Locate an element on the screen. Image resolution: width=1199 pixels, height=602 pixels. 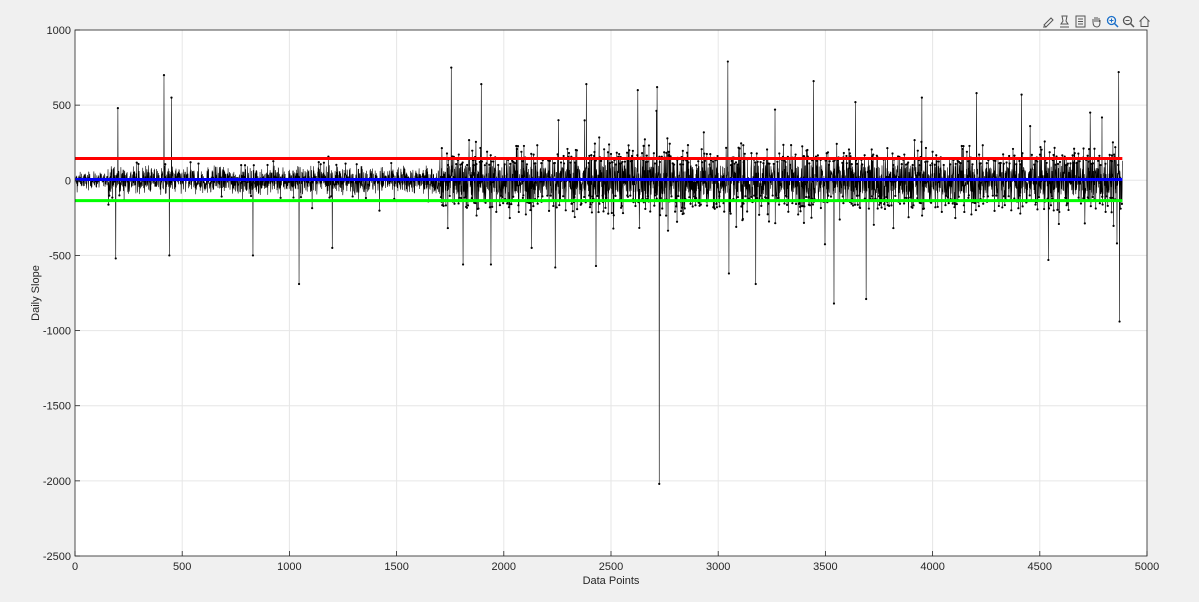
zoom-in-button is located at coordinates (1112, 21).